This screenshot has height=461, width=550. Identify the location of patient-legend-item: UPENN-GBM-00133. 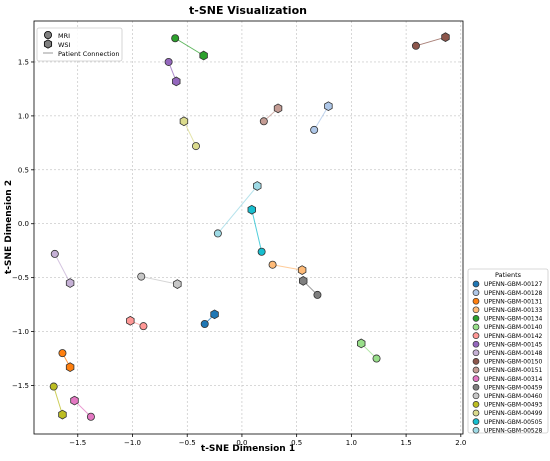
(507, 310).